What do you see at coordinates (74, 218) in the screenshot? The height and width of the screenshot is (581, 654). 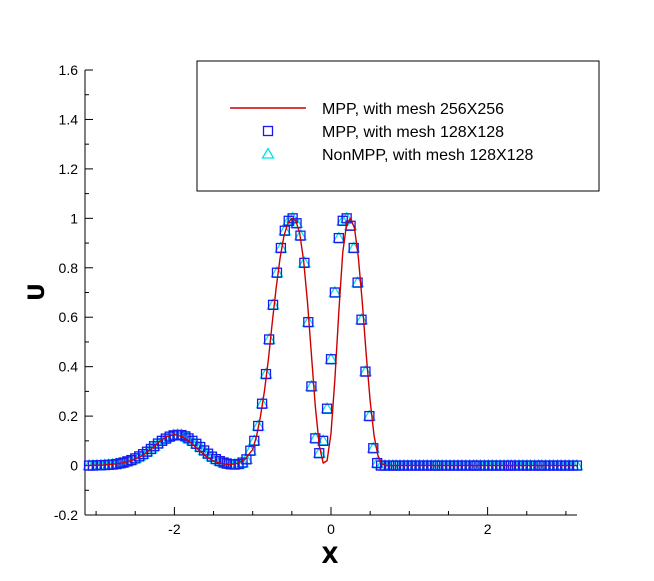 I see `y-tick-label: 1` at bounding box center [74, 218].